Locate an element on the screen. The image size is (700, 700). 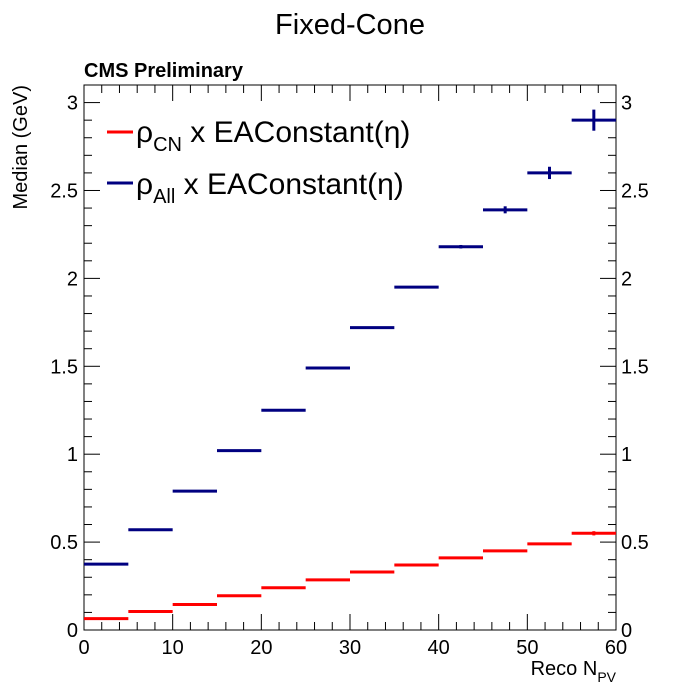
x-axis-label-main: Reco N is located at coordinates (564, 669).